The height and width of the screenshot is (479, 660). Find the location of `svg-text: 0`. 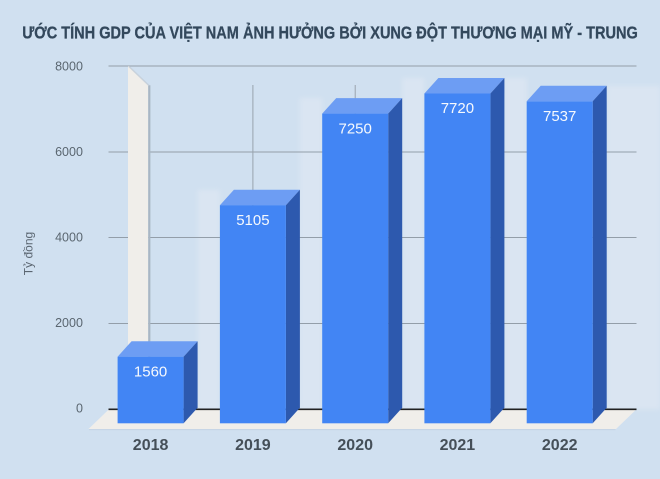

svg-text: 0 is located at coordinates (79, 408).